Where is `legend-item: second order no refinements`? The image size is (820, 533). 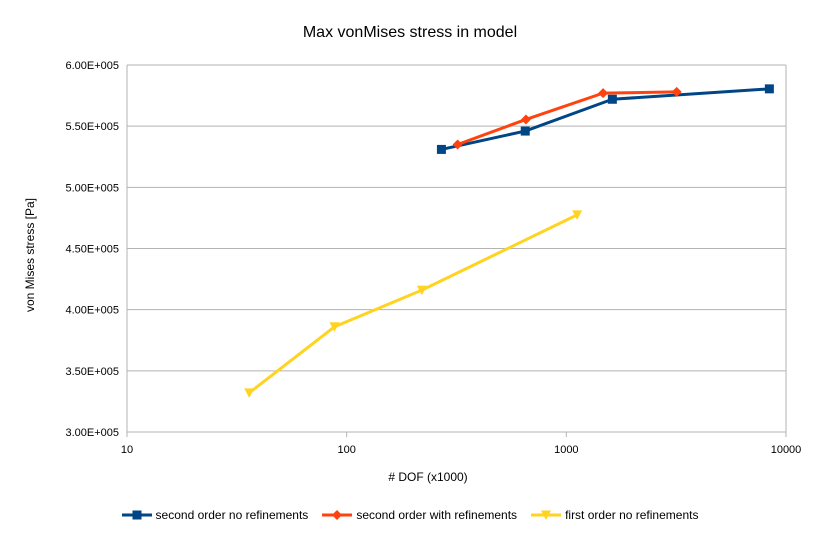 legend-item: second order no refinements is located at coordinates (215, 515).